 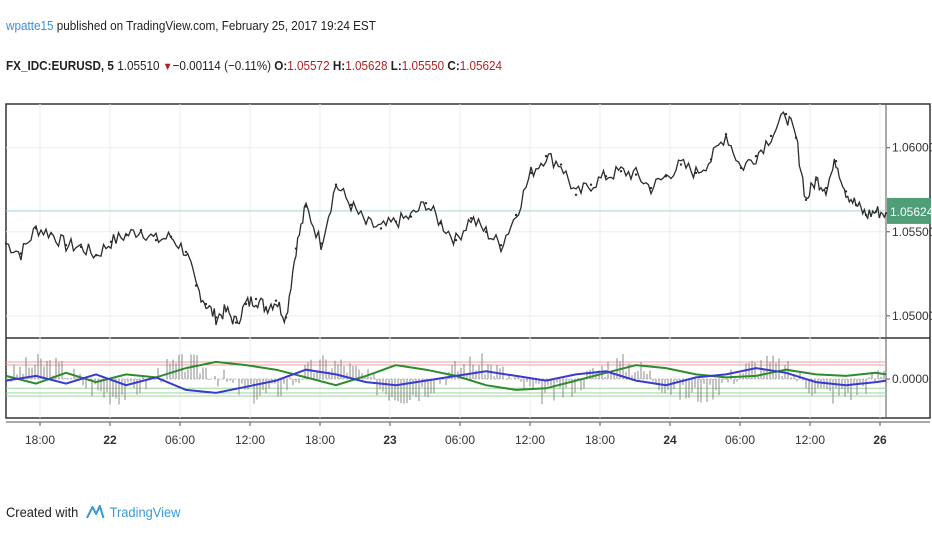 I want to click on osc-green-line, so click(x=446, y=375).